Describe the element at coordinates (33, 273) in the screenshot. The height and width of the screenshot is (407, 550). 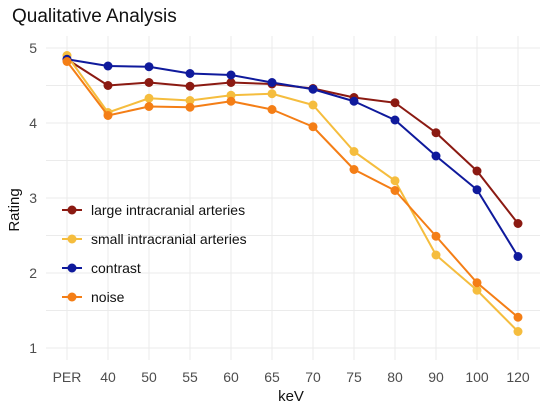
I see `y-tick-label: 2` at that location.